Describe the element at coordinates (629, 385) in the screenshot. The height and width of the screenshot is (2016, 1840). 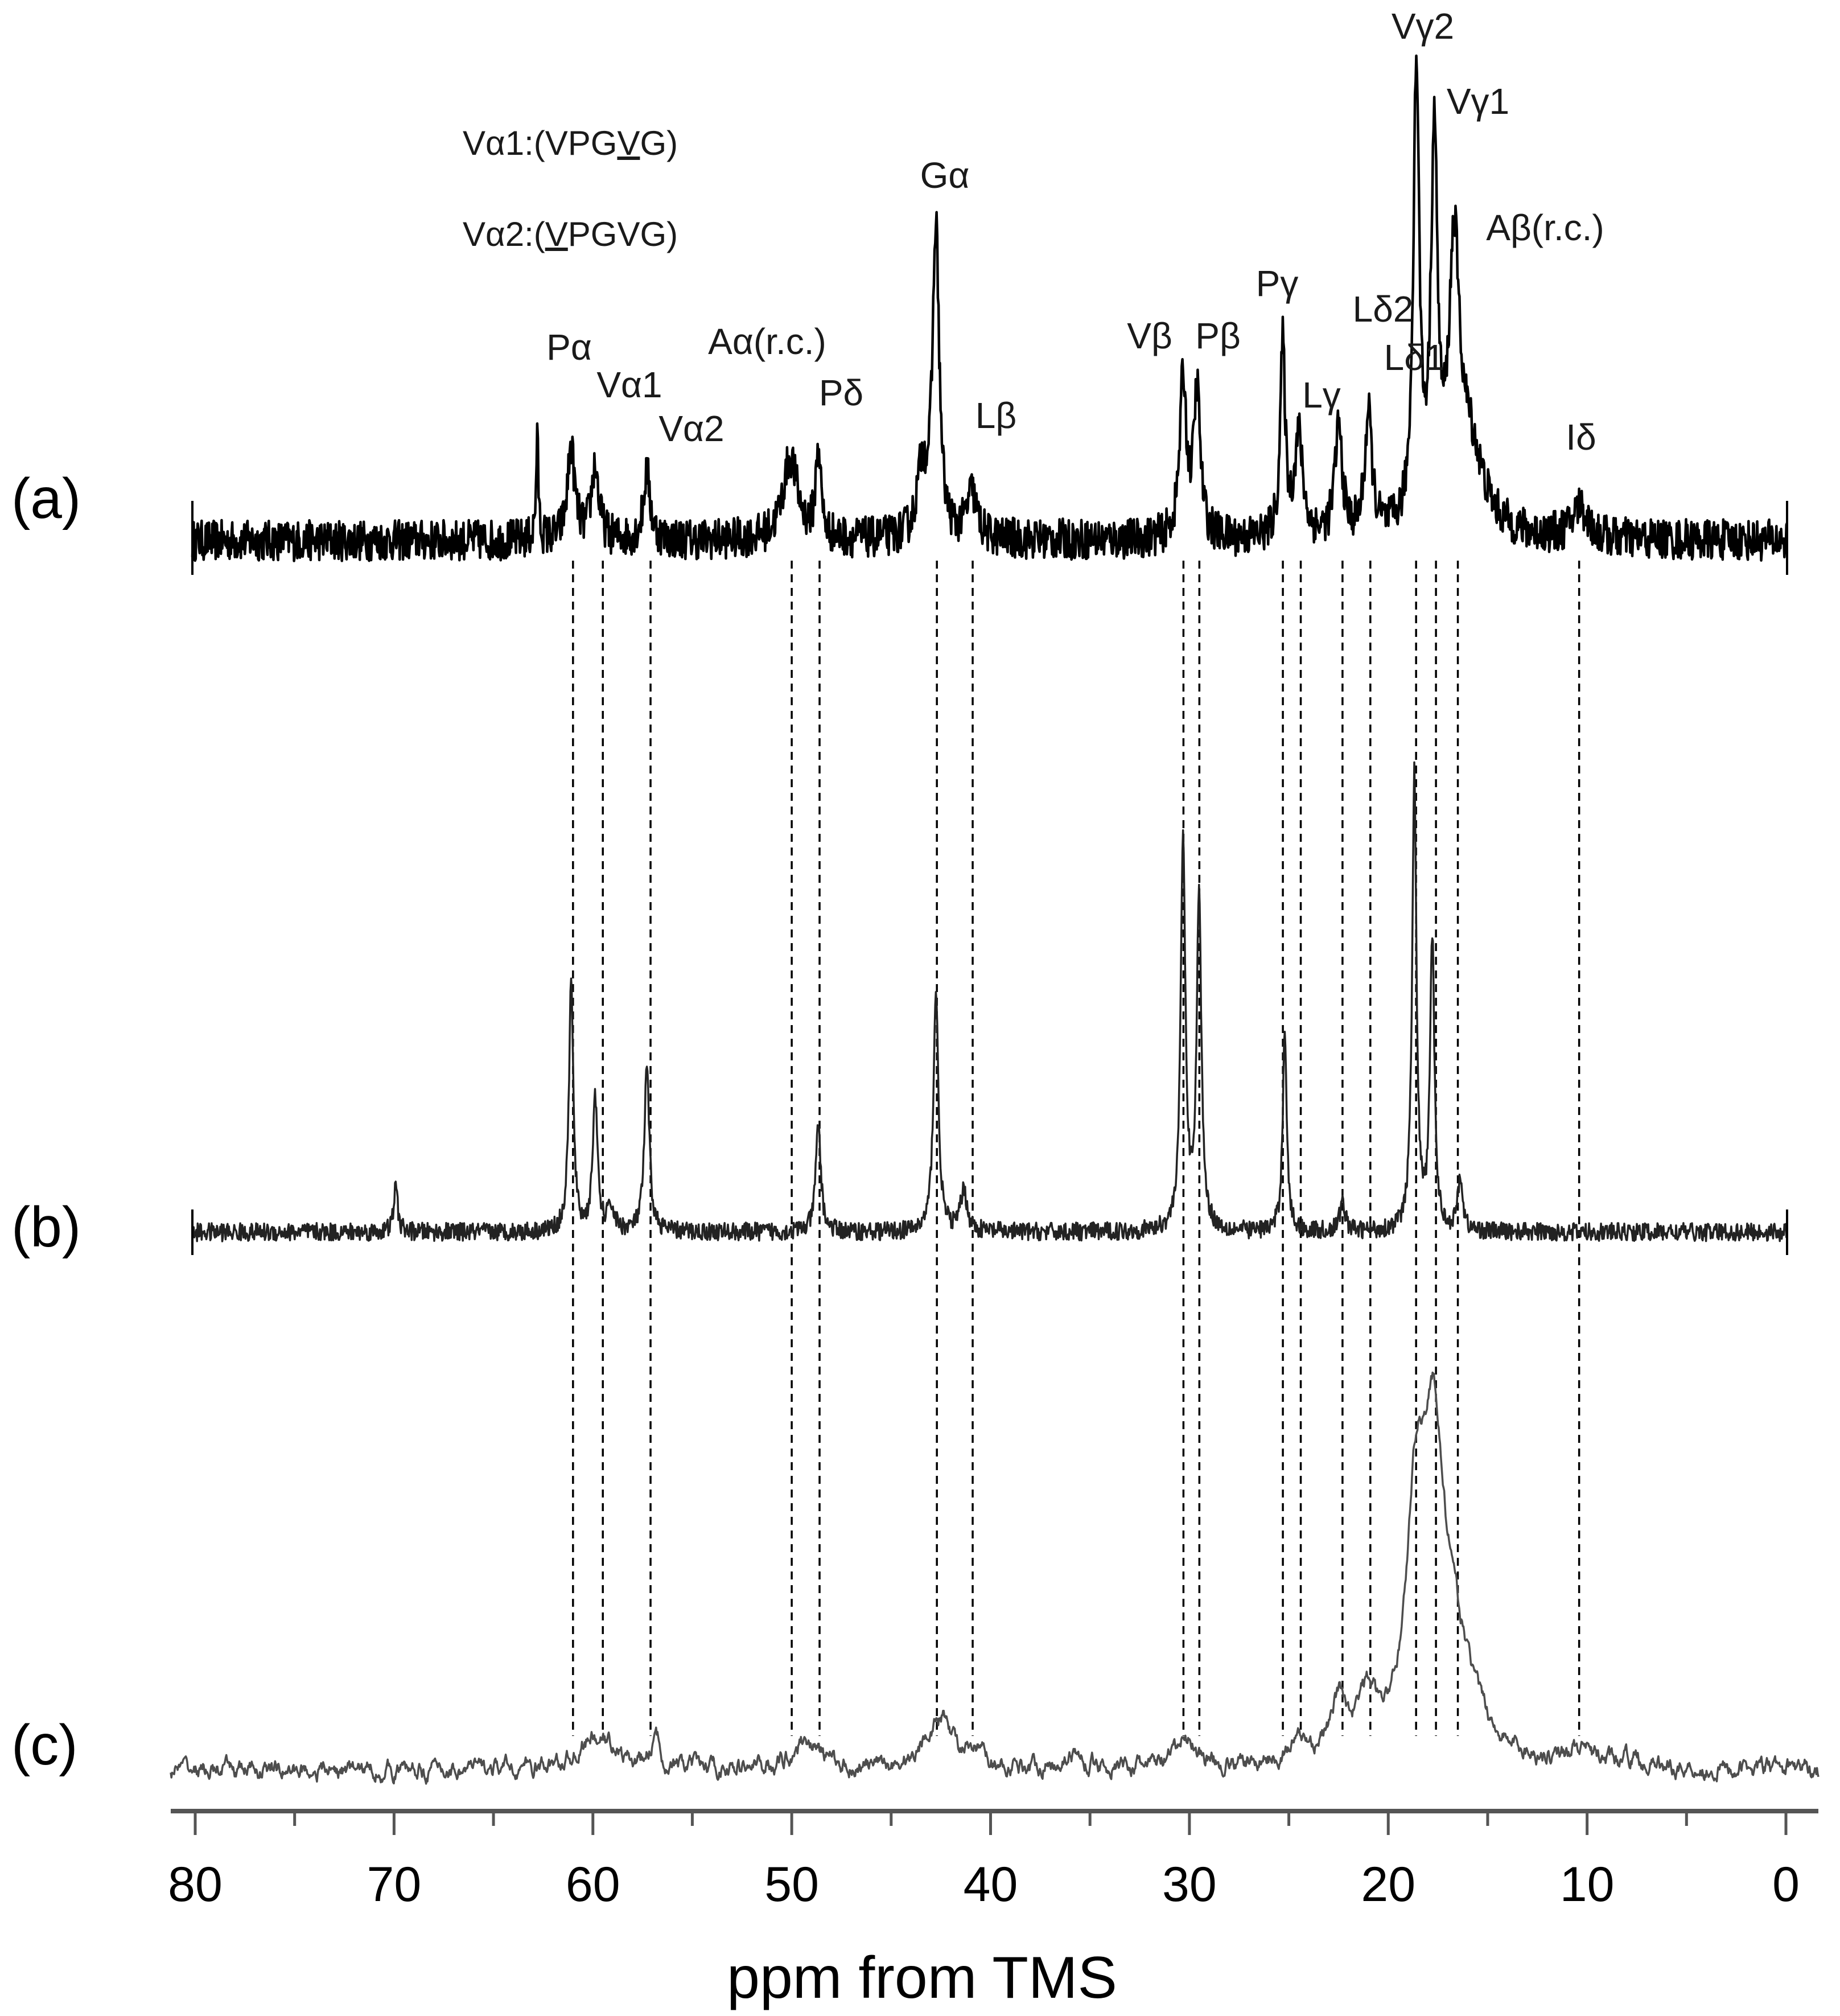
I see `peak-label: Vα1` at that location.